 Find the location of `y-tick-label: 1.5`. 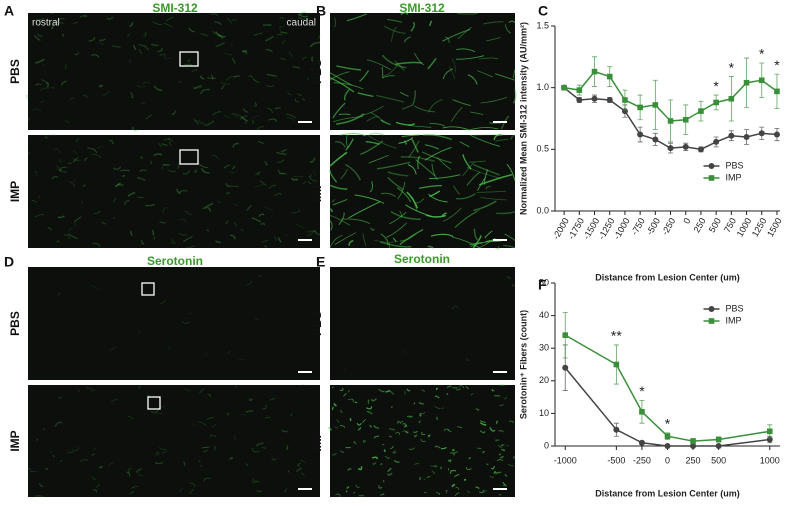

y-tick-label: 1.5 is located at coordinates (542, 25).